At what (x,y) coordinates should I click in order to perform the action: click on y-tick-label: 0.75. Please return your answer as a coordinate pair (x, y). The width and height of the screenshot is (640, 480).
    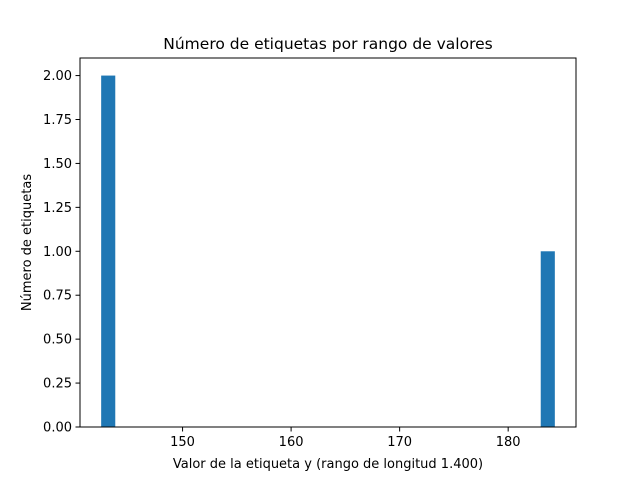
    Looking at the image, I should click on (57, 296).